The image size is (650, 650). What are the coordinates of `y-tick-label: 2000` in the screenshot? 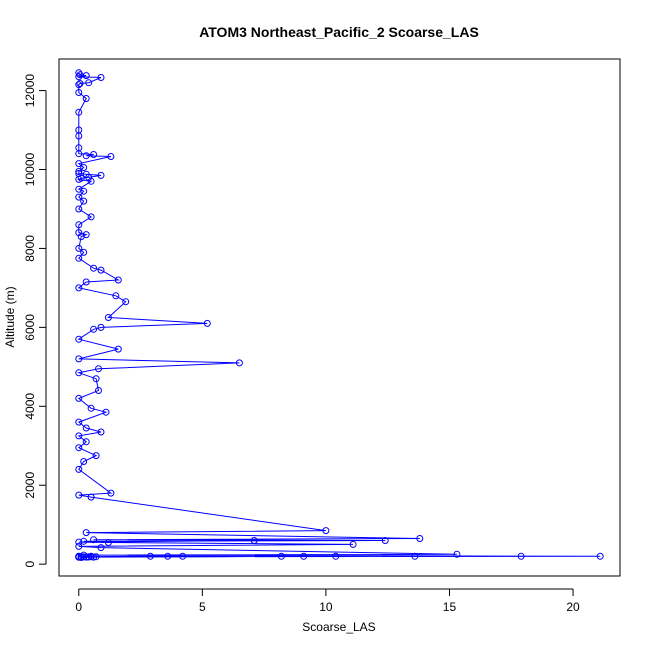 It's located at (30, 485).